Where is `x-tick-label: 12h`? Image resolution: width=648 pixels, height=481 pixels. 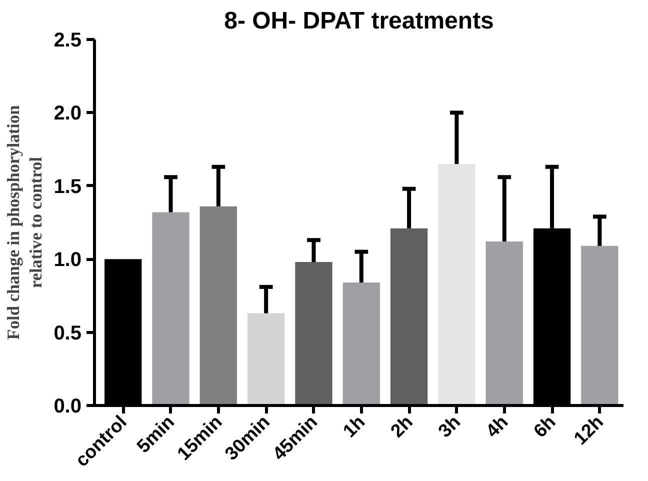 x-tick-label: 12h is located at coordinates (589, 430).